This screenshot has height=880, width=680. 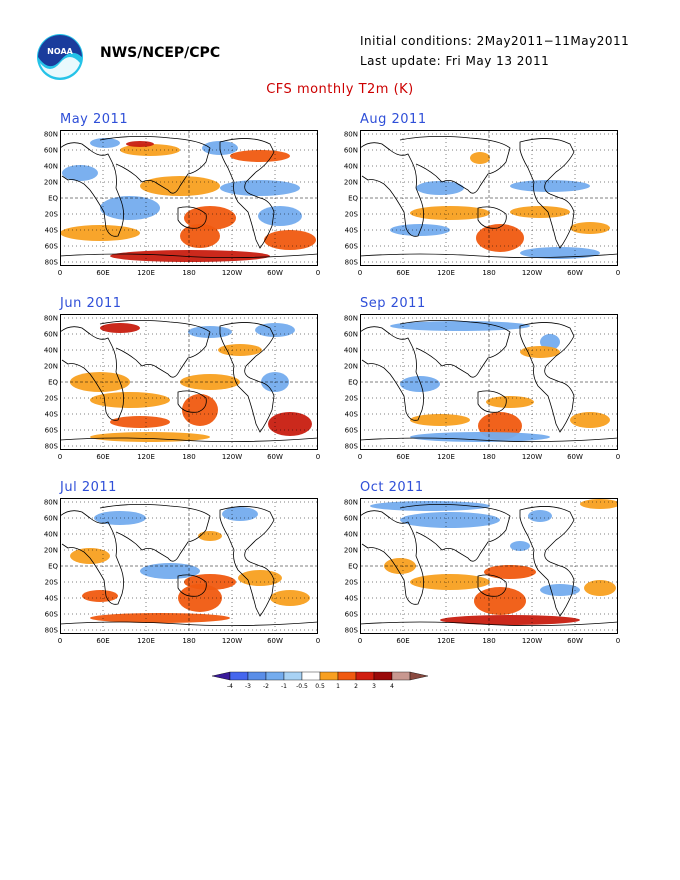 I want to click on initial-conditions: Initial conditions: 2May2011−11May2011, so click(x=495, y=41).